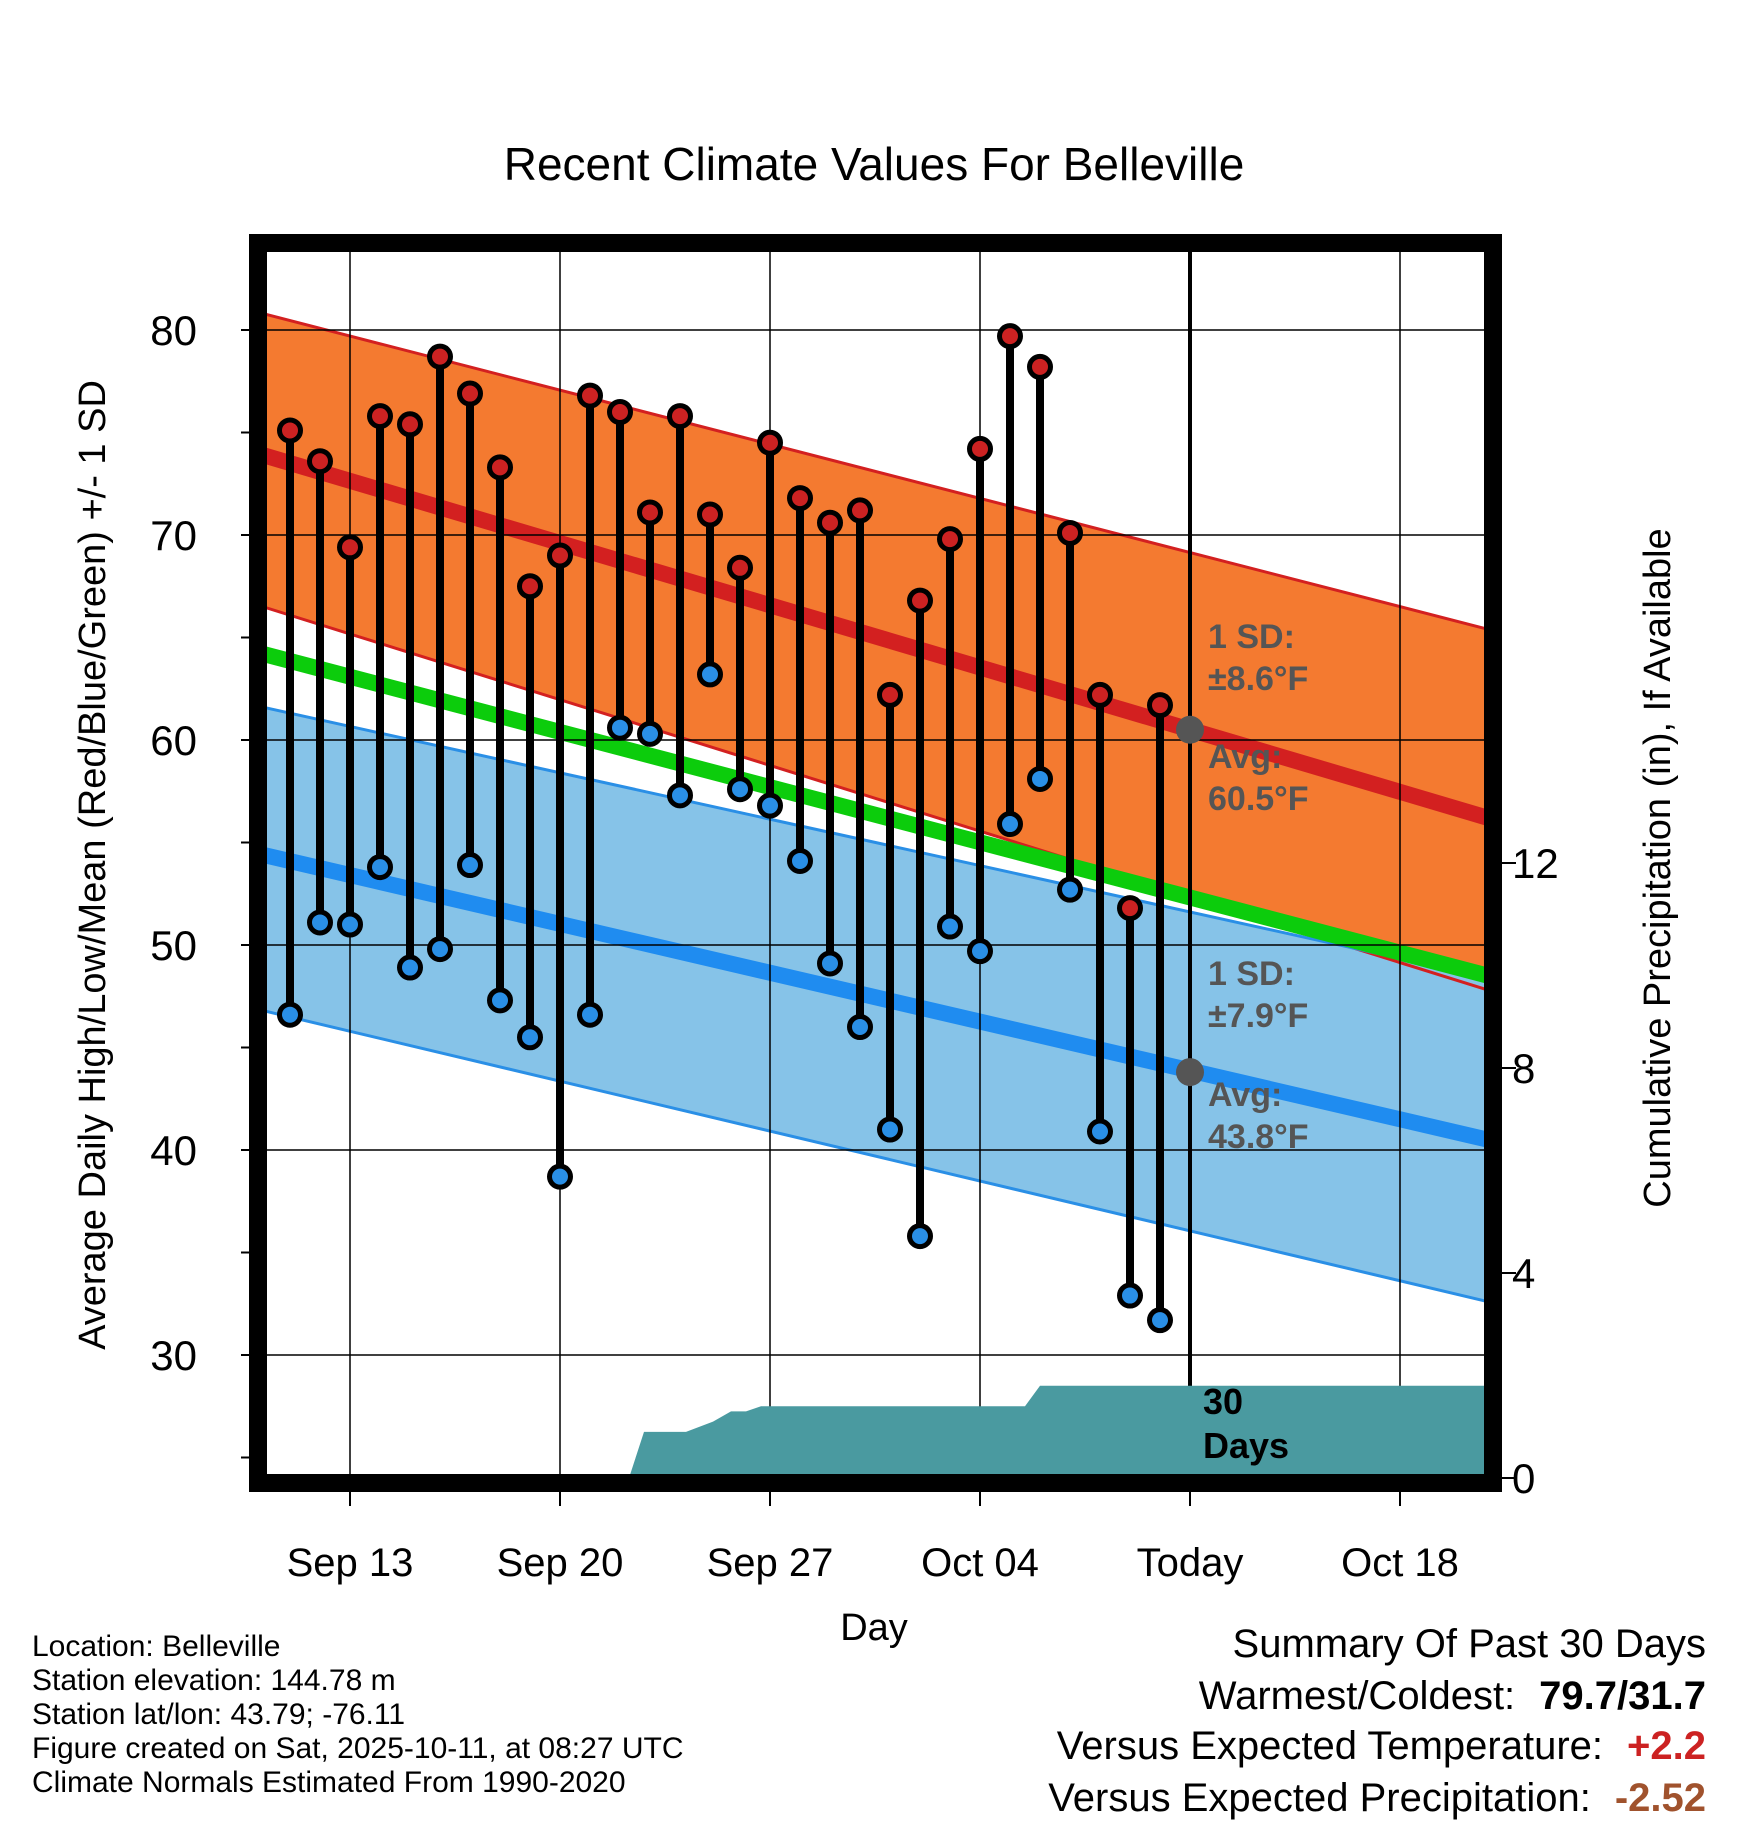 This screenshot has height=1828, width=1748. I want to click on x-tick-label: Sep 27, so click(770, 1563).